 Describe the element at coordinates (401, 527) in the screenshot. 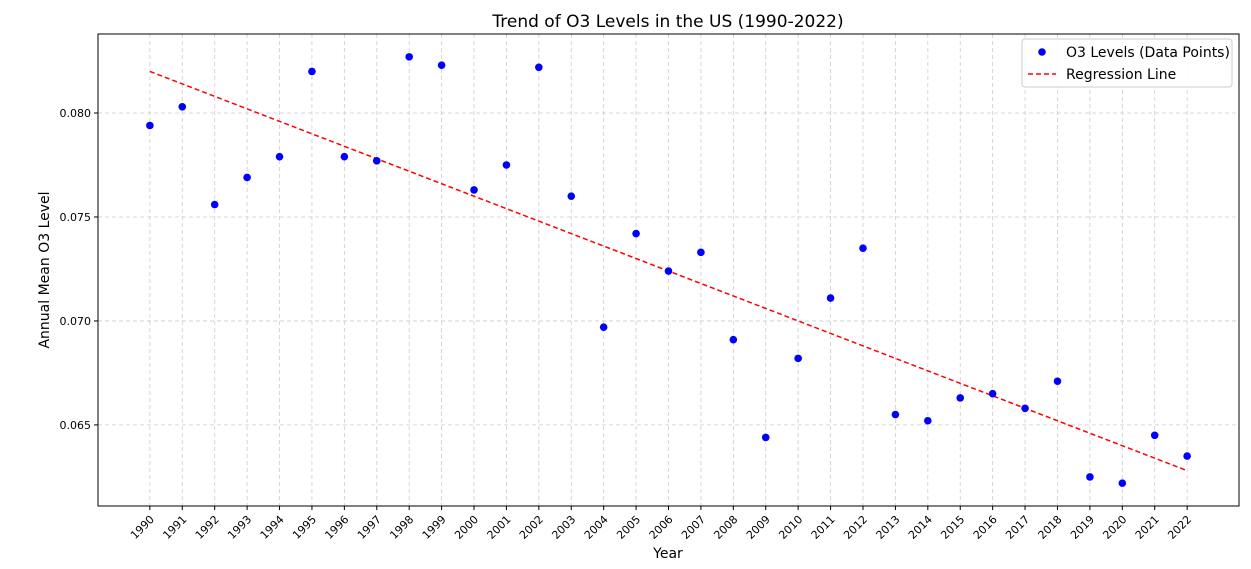

I see `x-tick-label: 1998` at that location.